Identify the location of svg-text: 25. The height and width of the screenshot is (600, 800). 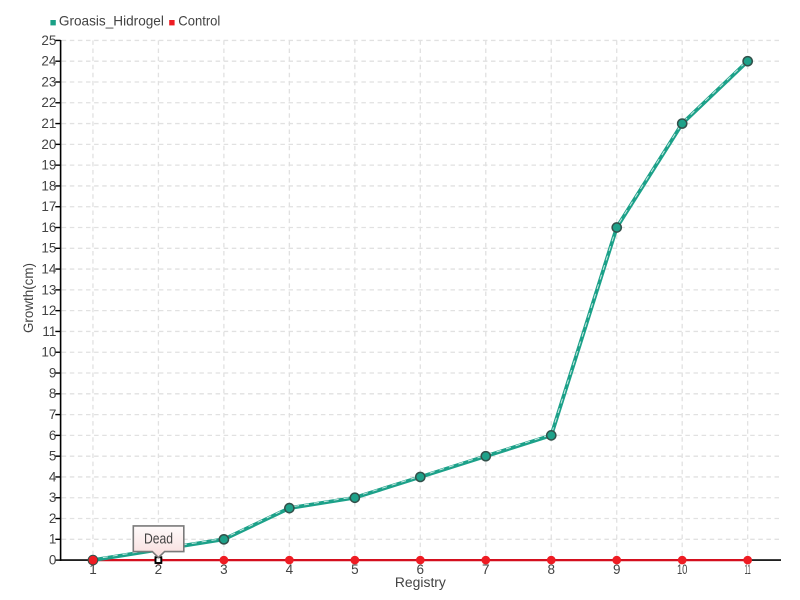
(48, 40).